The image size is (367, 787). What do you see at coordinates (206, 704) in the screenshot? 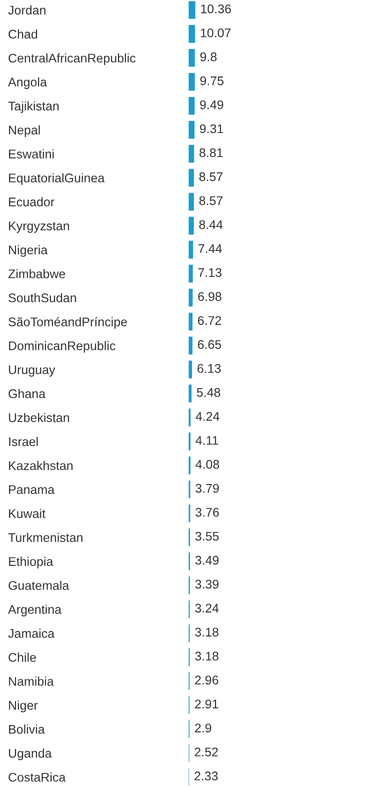
I see `data-label: 2.91` at bounding box center [206, 704].